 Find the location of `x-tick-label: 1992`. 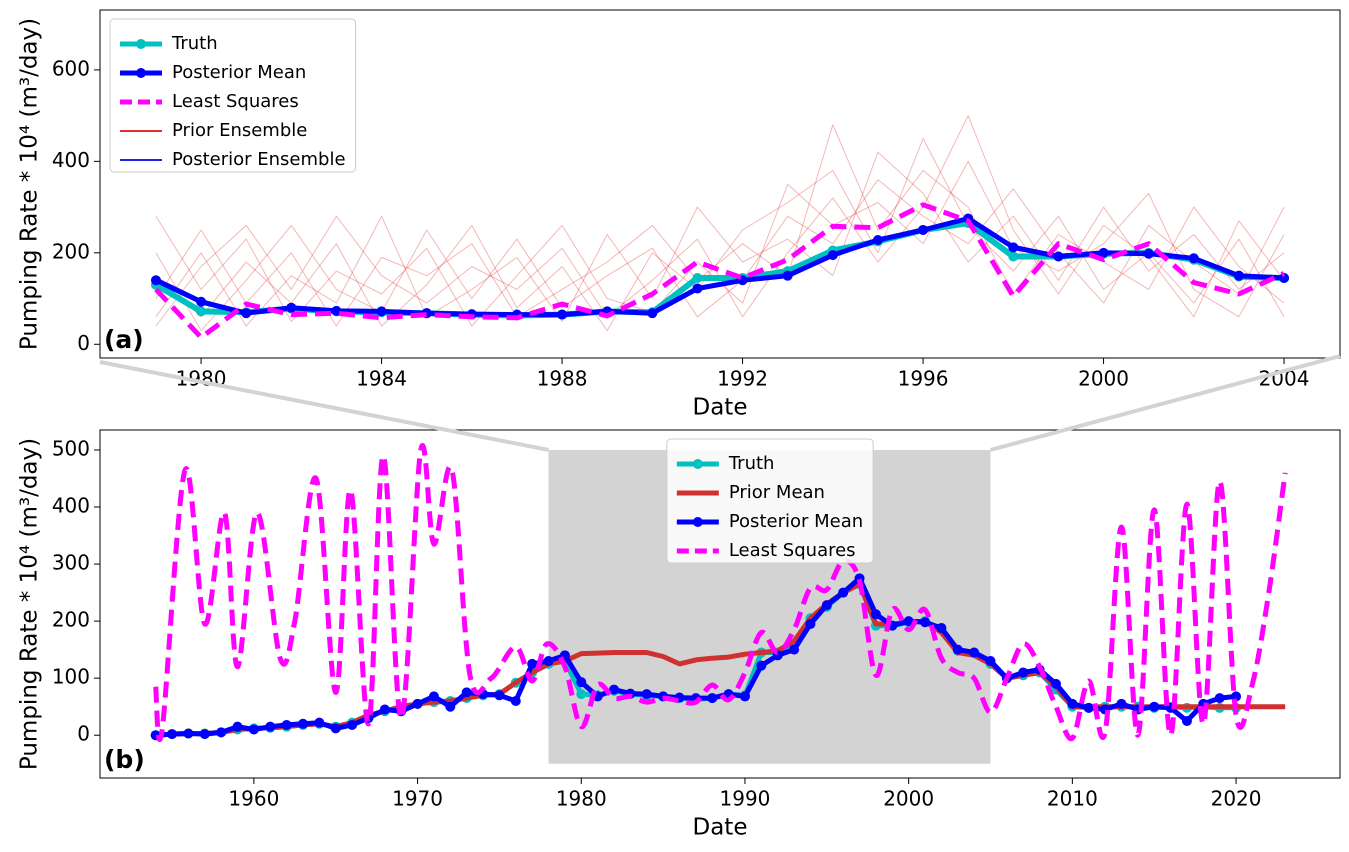

x-tick-label: 1992 is located at coordinates (742, 379).